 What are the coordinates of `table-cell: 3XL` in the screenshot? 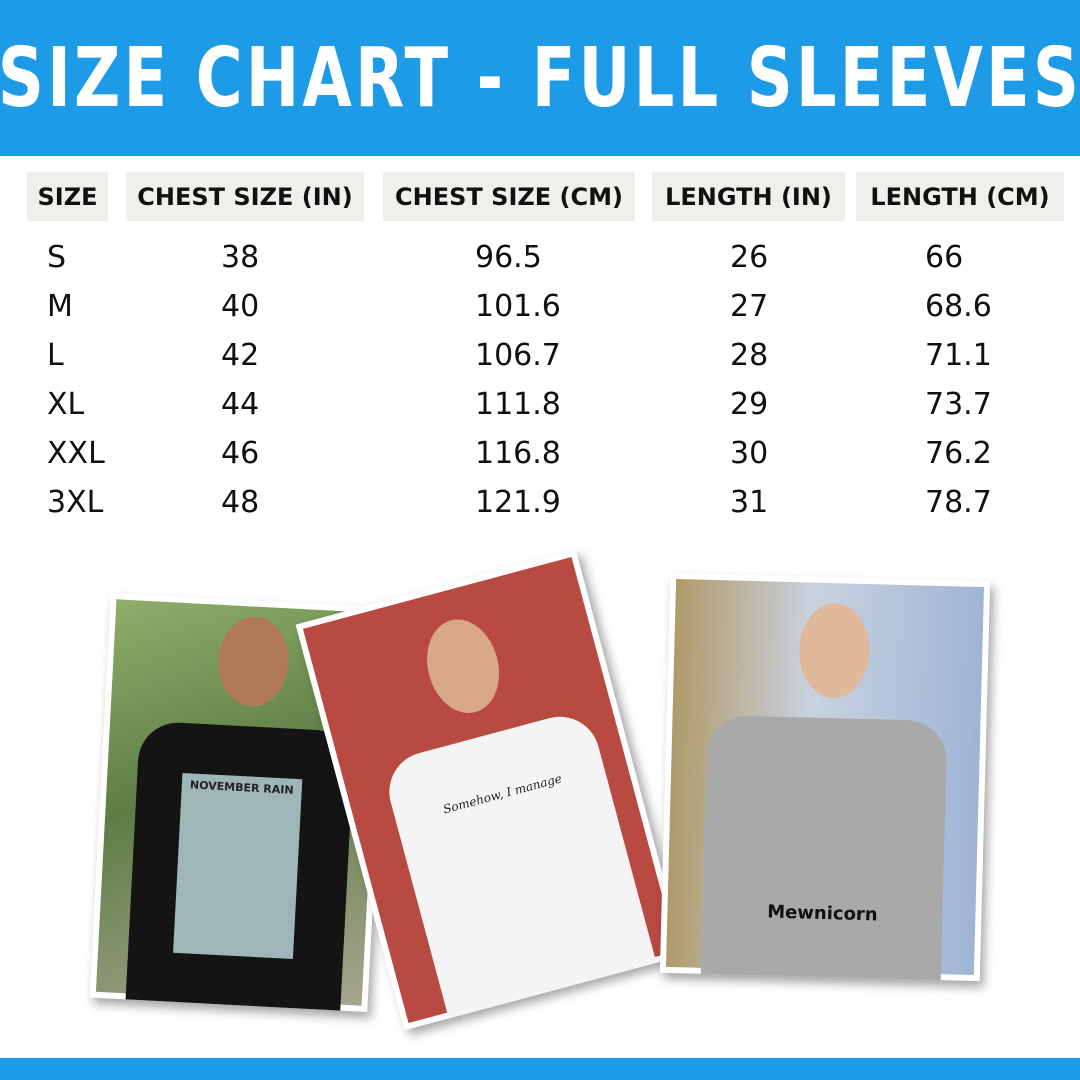 It's located at (75, 502).